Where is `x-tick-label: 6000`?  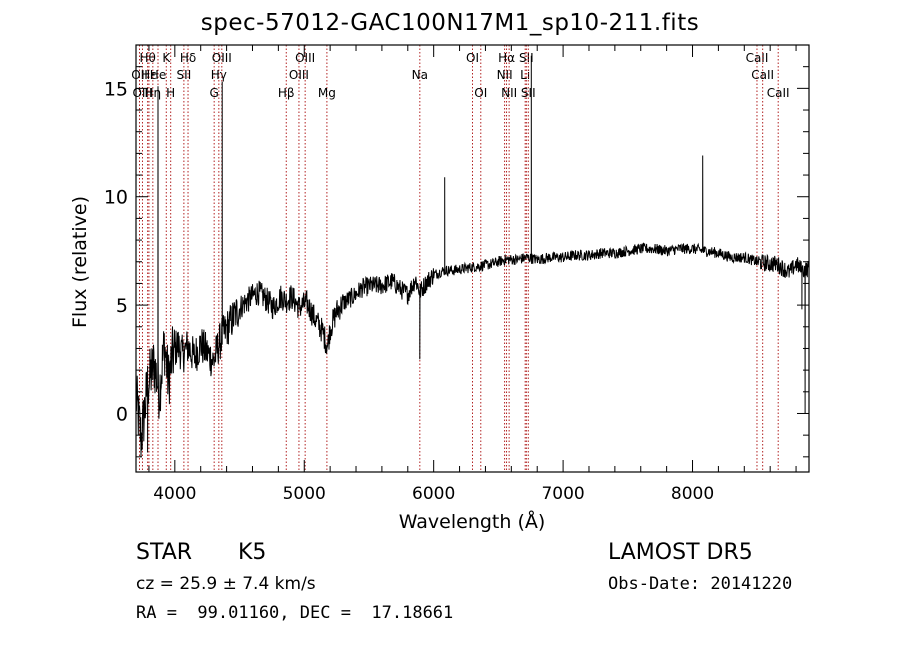 x-tick-label: 6000 is located at coordinates (433, 494).